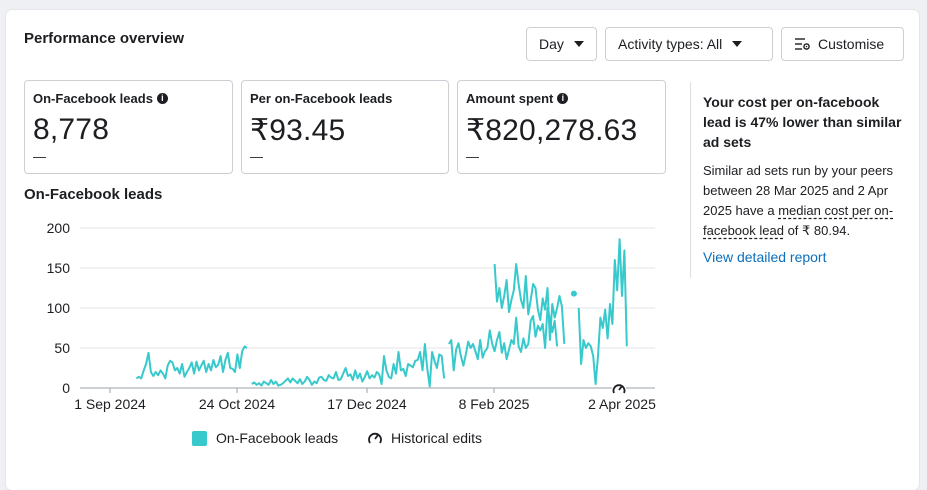 The height and width of the screenshot is (490, 927). What do you see at coordinates (552, 130) in the screenshot?
I see `metric-value: ₹820,278.63` at bounding box center [552, 130].